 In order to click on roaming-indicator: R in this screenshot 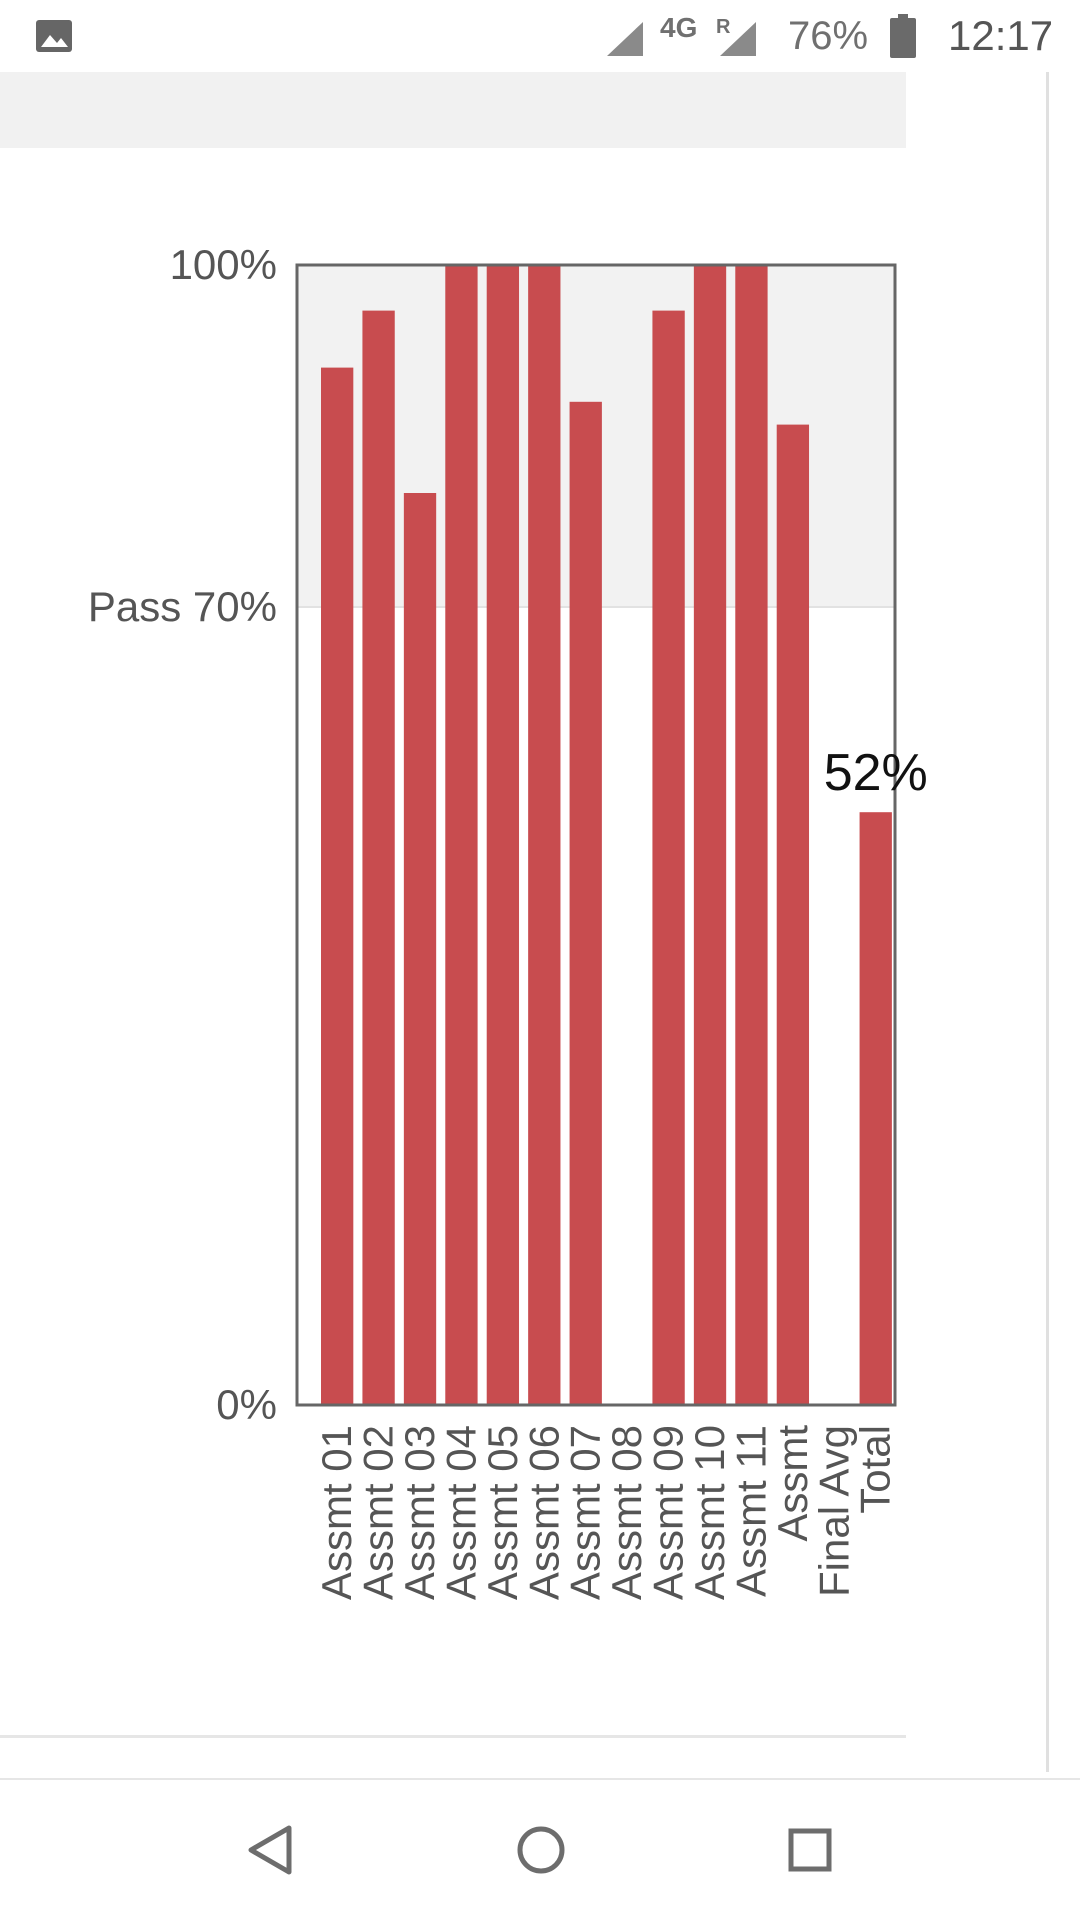, I will do `click(723, 27)`.